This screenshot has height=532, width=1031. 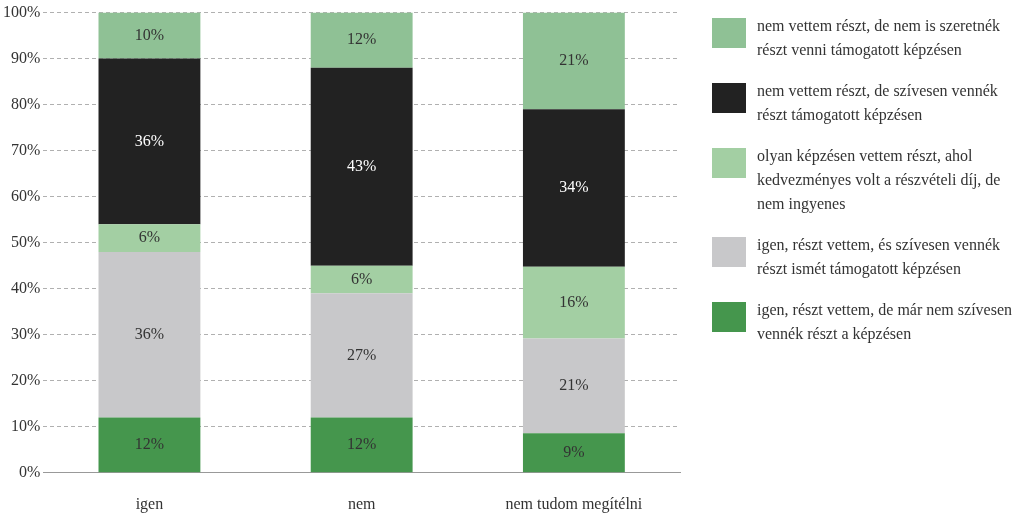 I want to click on y-tick-label: 0%, so click(x=30, y=471).